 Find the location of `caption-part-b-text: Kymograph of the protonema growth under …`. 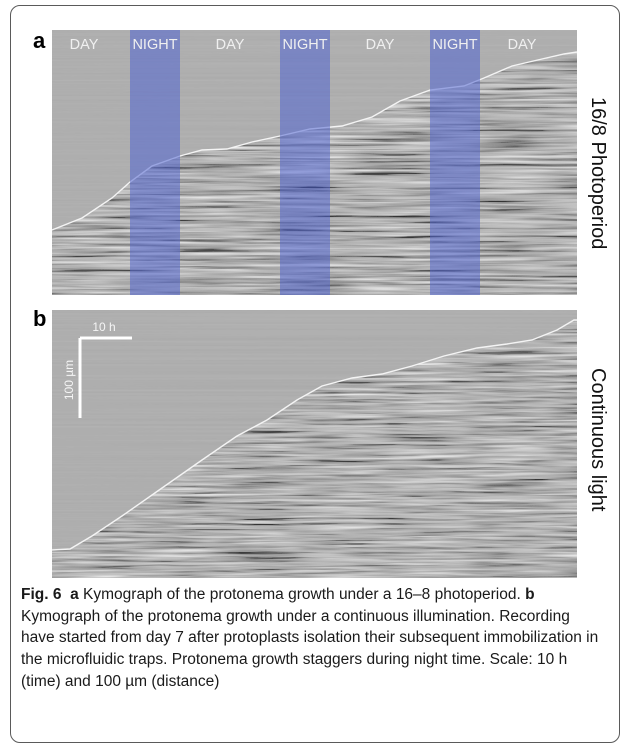

caption-part-b-text: Kymograph of the protonema growth under … is located at coordinates (310, 648).